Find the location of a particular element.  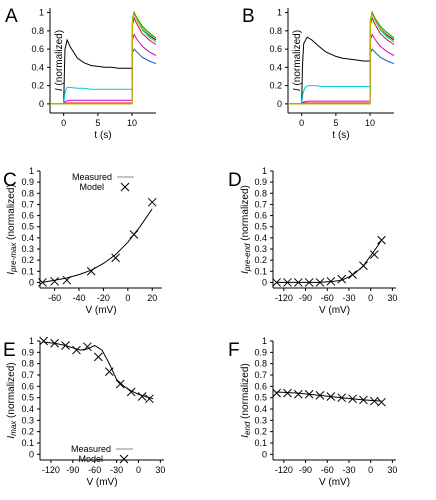

y-axis-label: I (normalized) is located at coordinates (297, 60).